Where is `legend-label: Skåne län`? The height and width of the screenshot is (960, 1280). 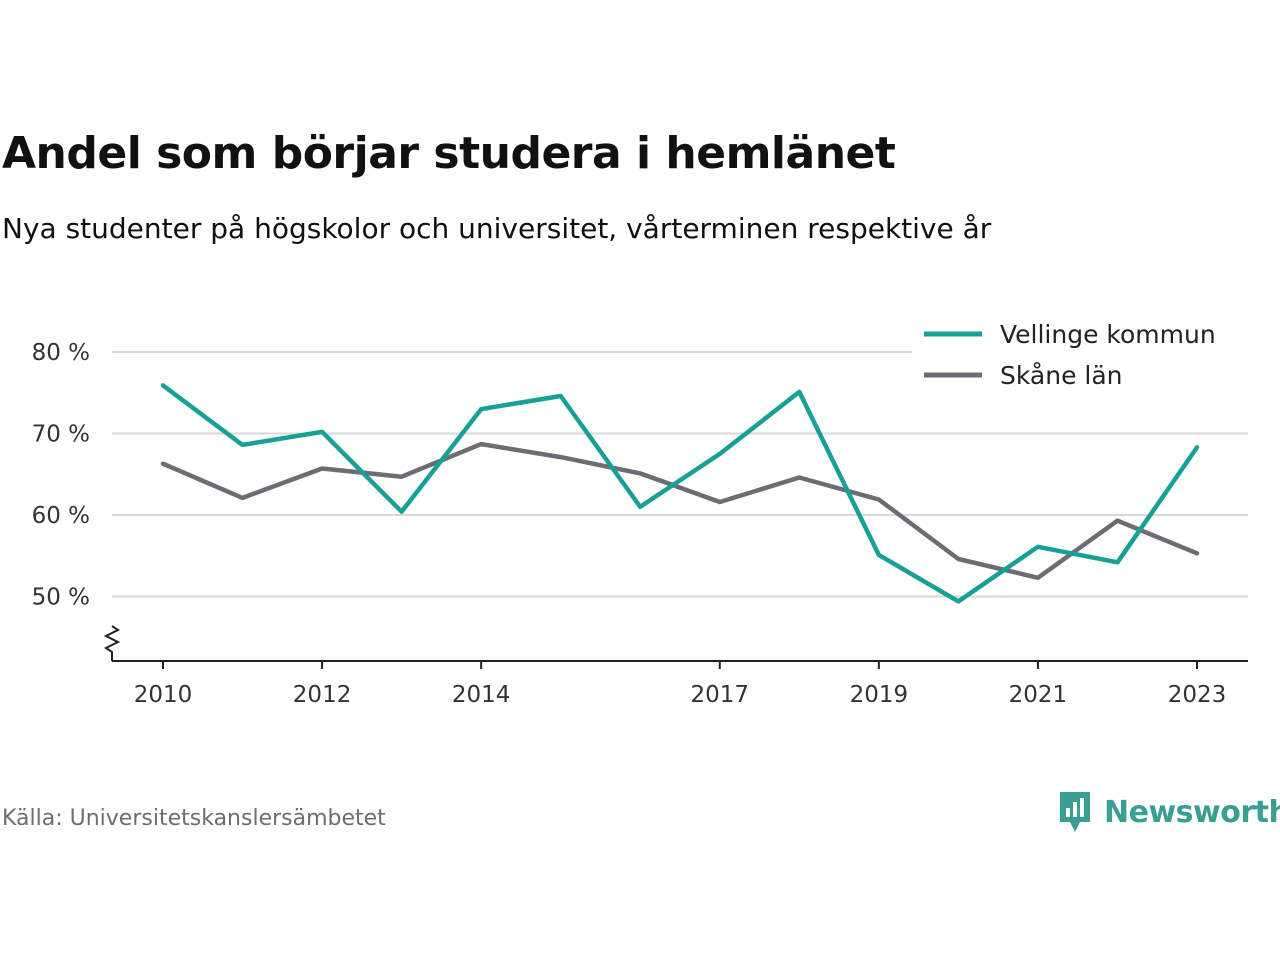
legend-label: Skåne län is located at coordinates (1061, 375).